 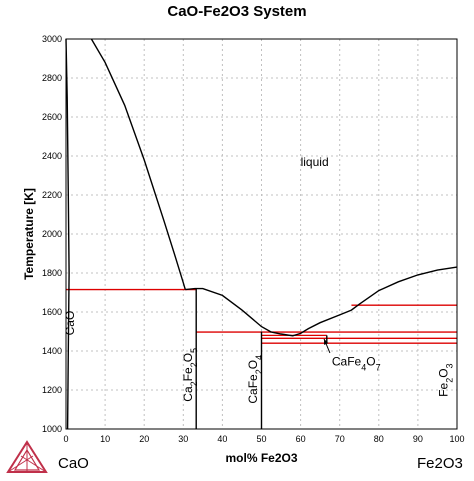 What do you see at coordinates (237, 11) in the screenshot?
I see `chart-title: CaO-Fe2O3 System` at bounding box center [237, 11].